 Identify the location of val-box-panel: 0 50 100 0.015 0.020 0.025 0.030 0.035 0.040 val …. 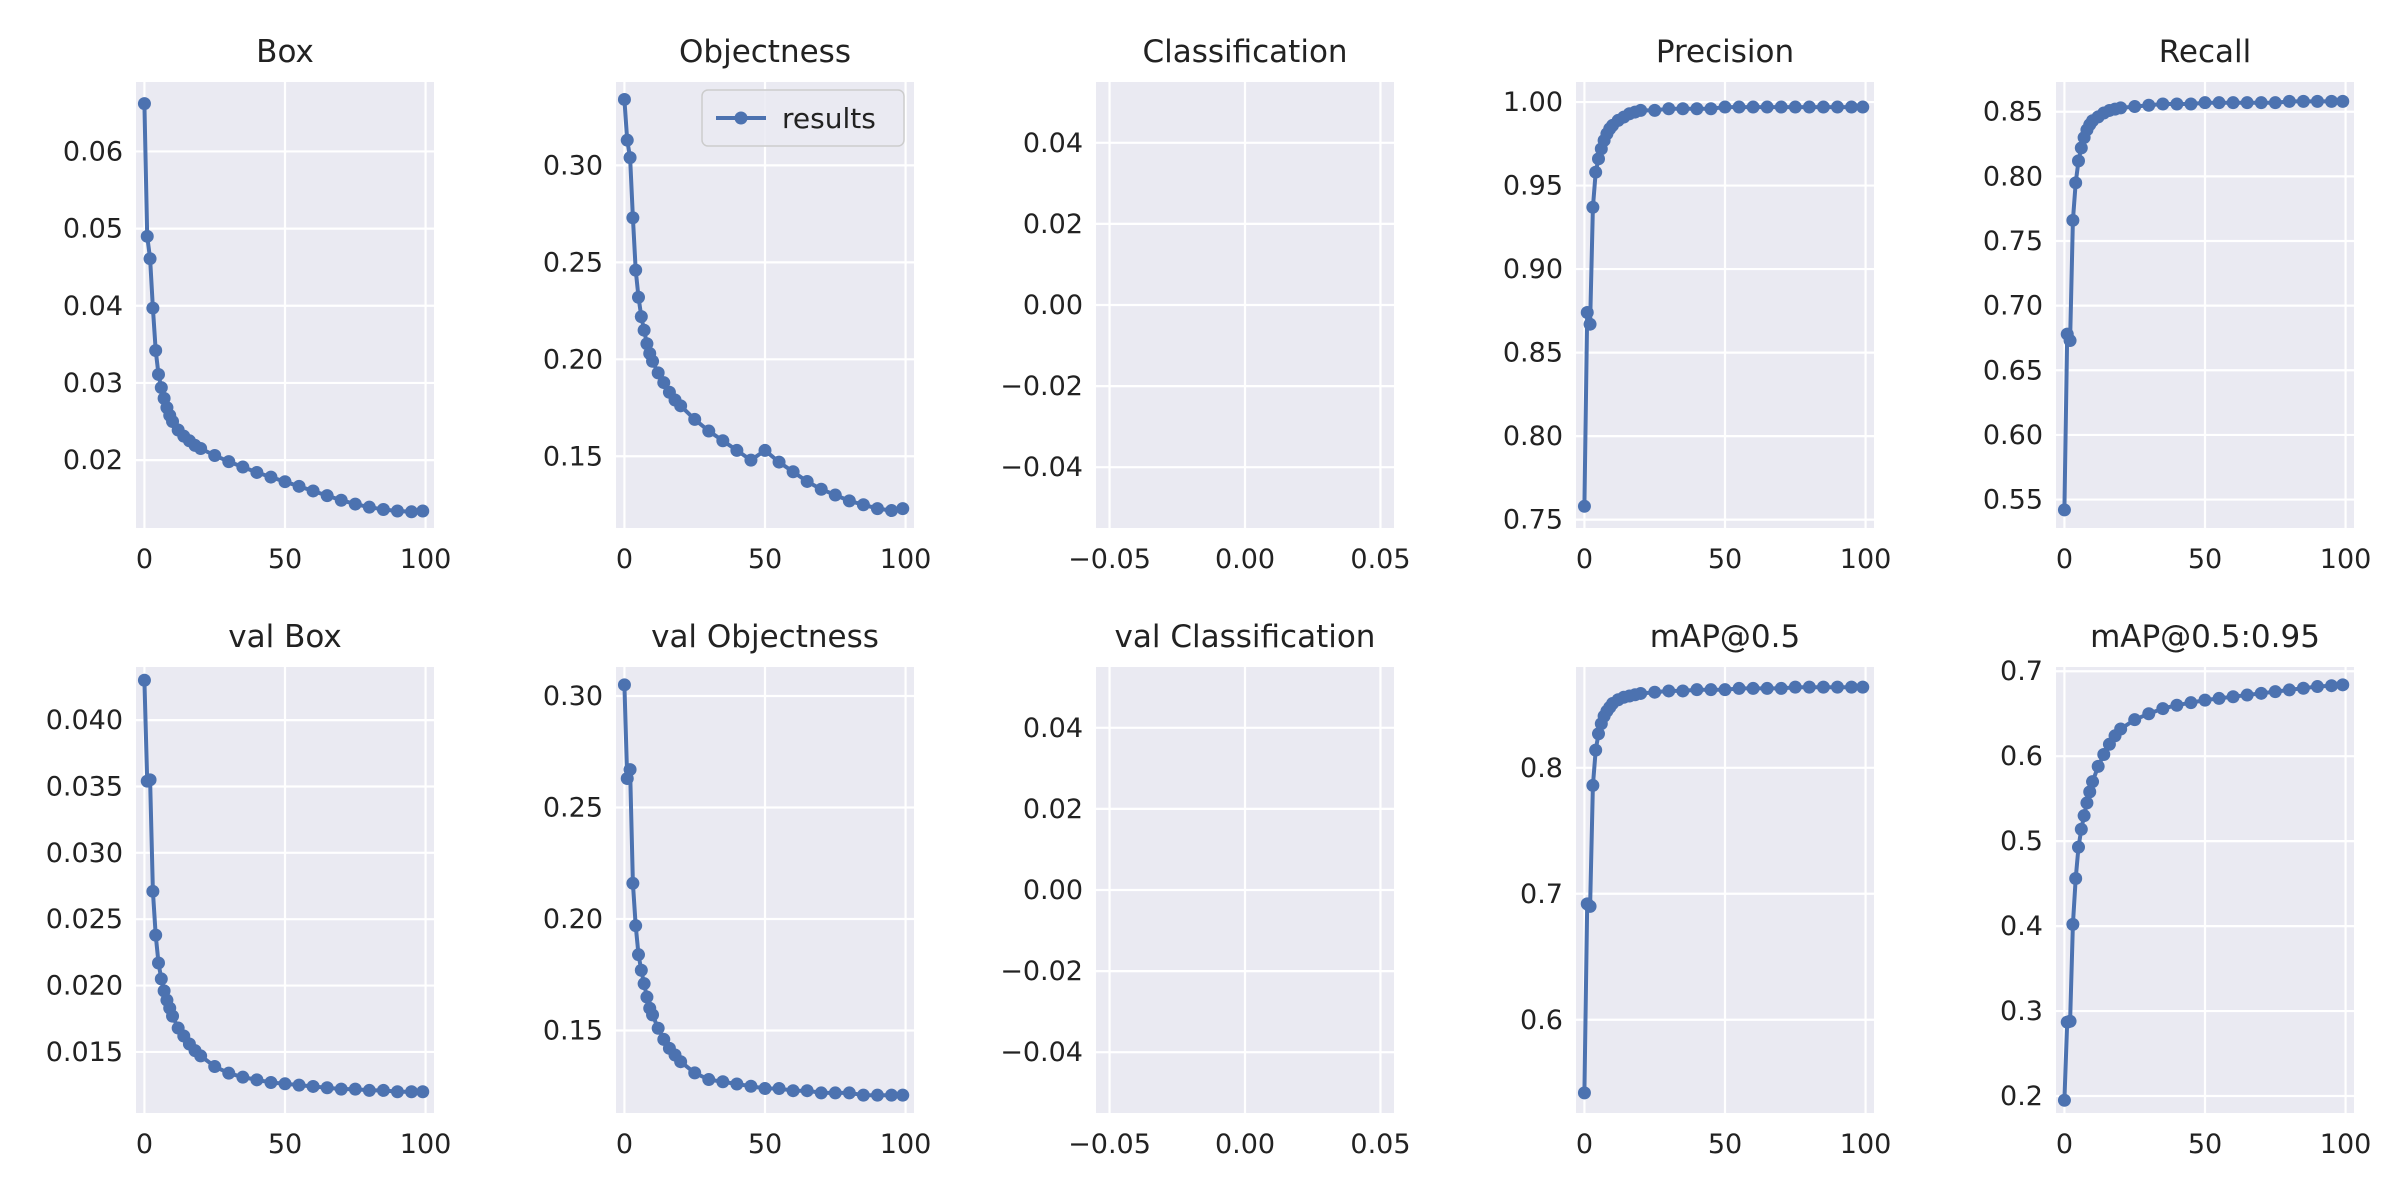
(249, 889).